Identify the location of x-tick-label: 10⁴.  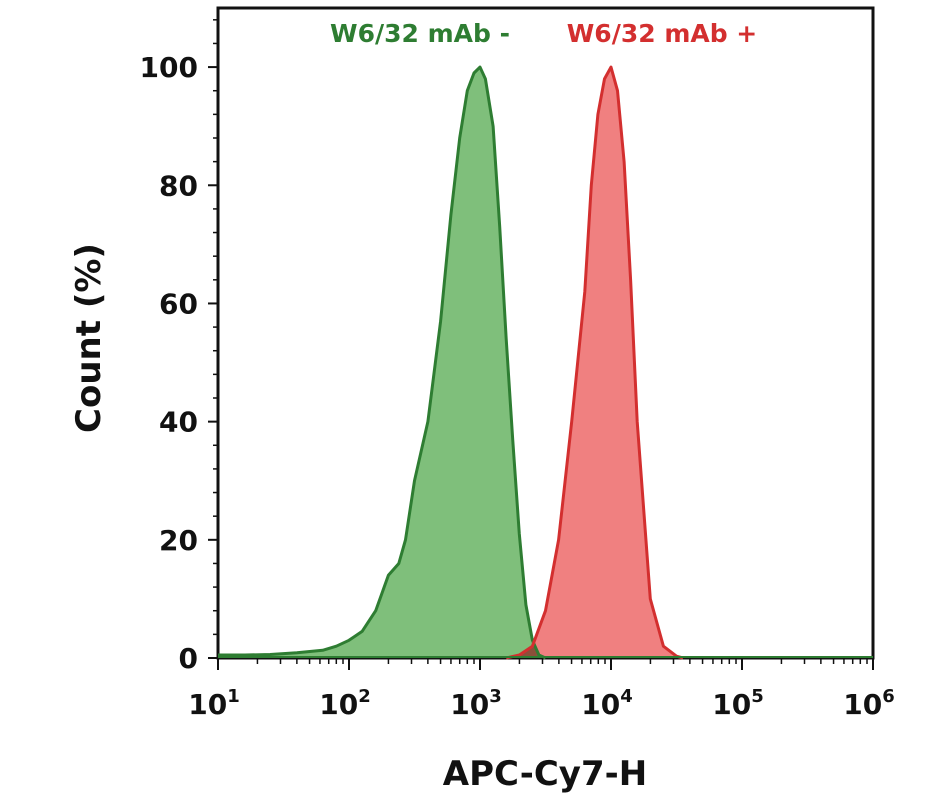
(607, 703).